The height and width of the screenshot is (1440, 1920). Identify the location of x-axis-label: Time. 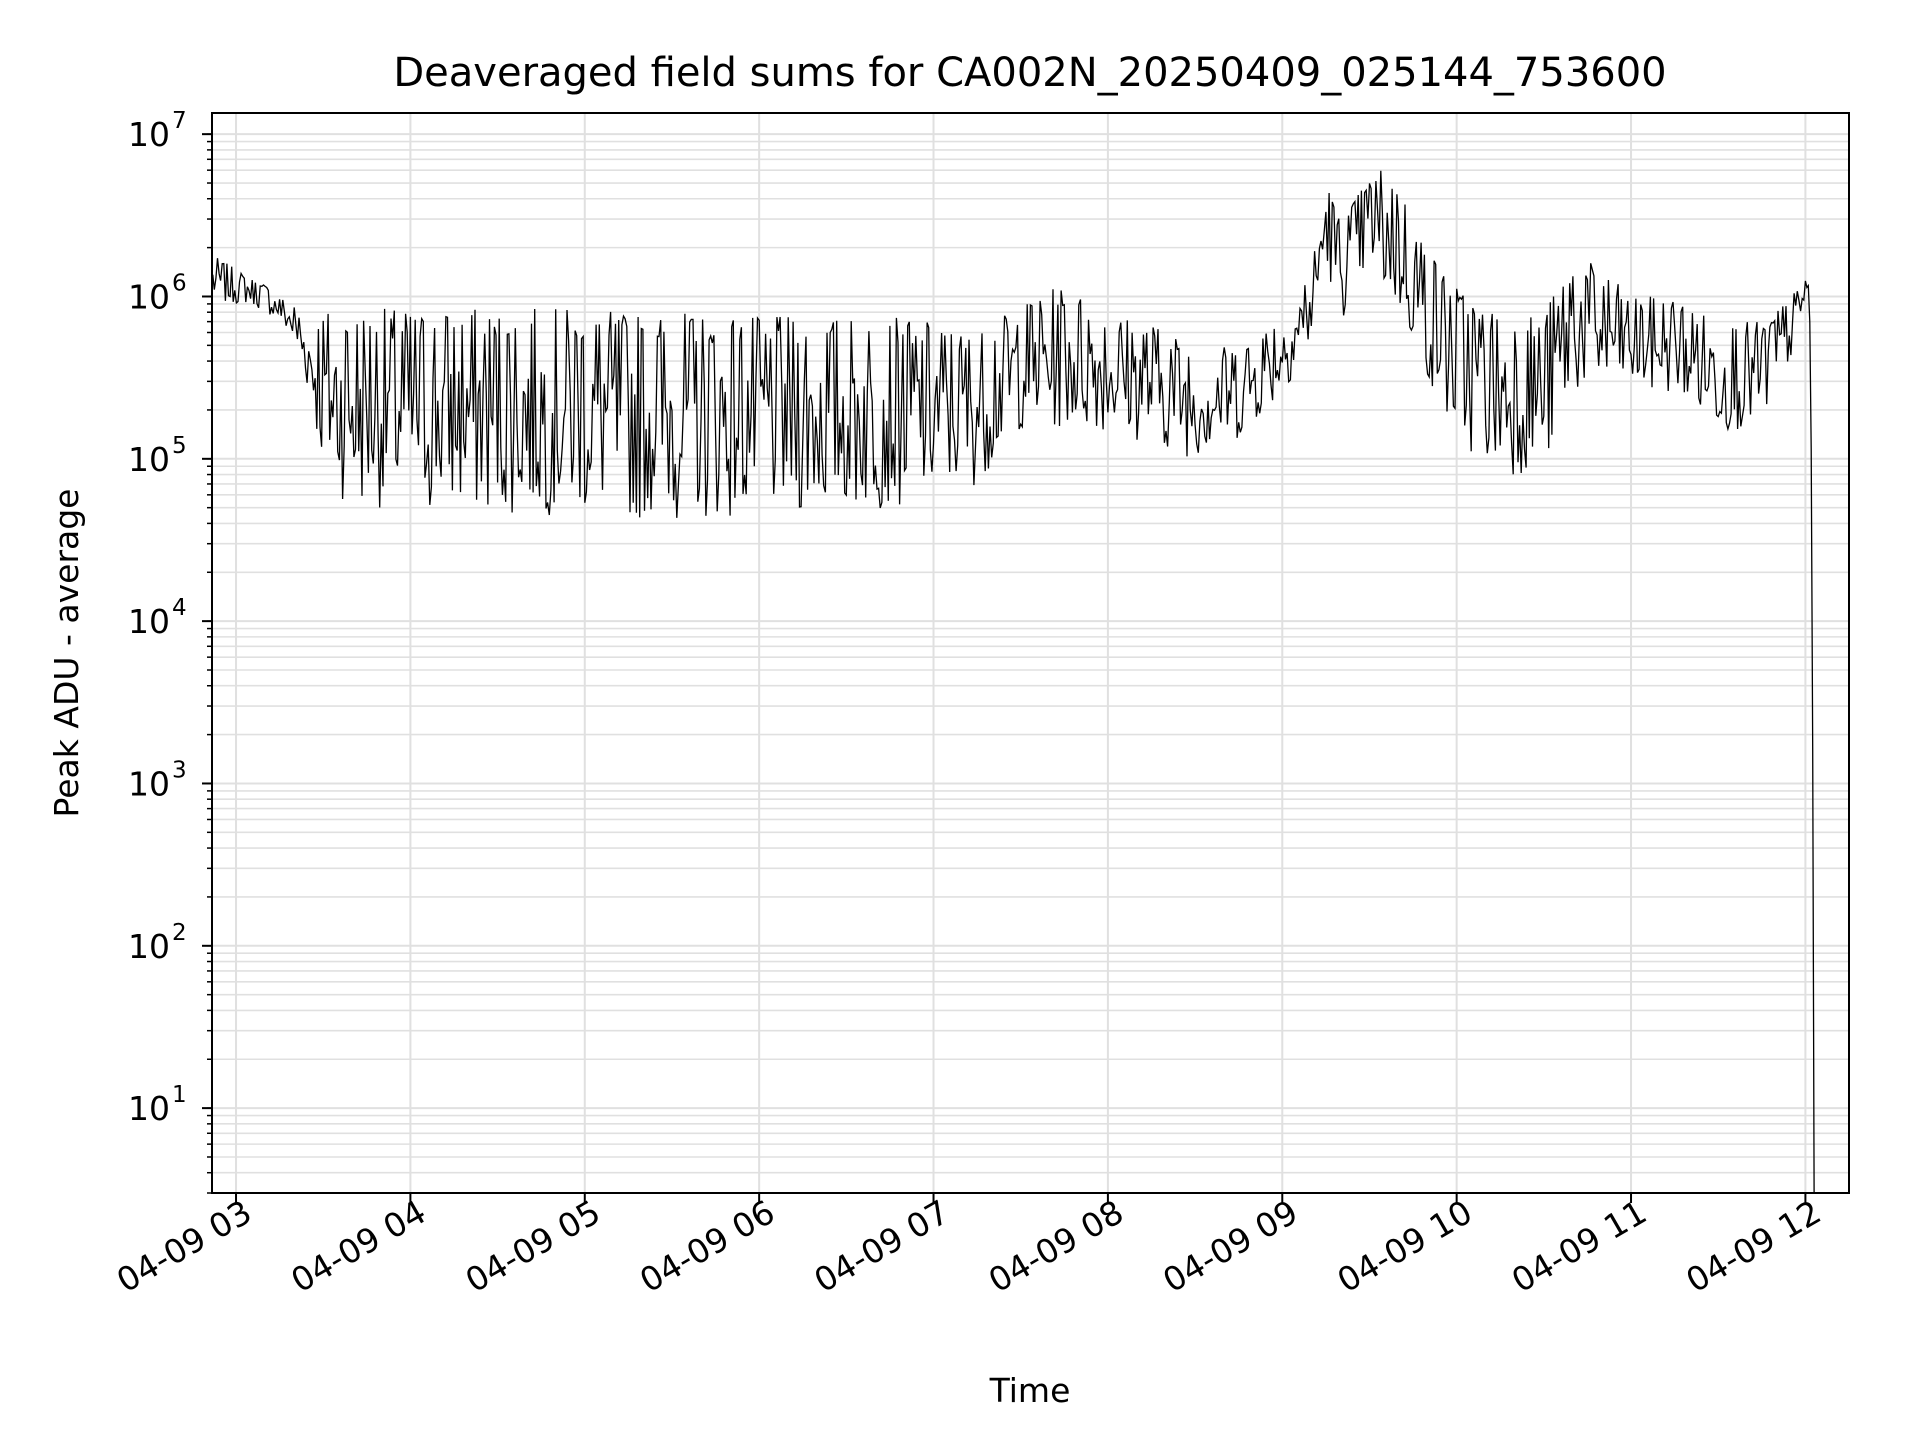
(1030, 1390).